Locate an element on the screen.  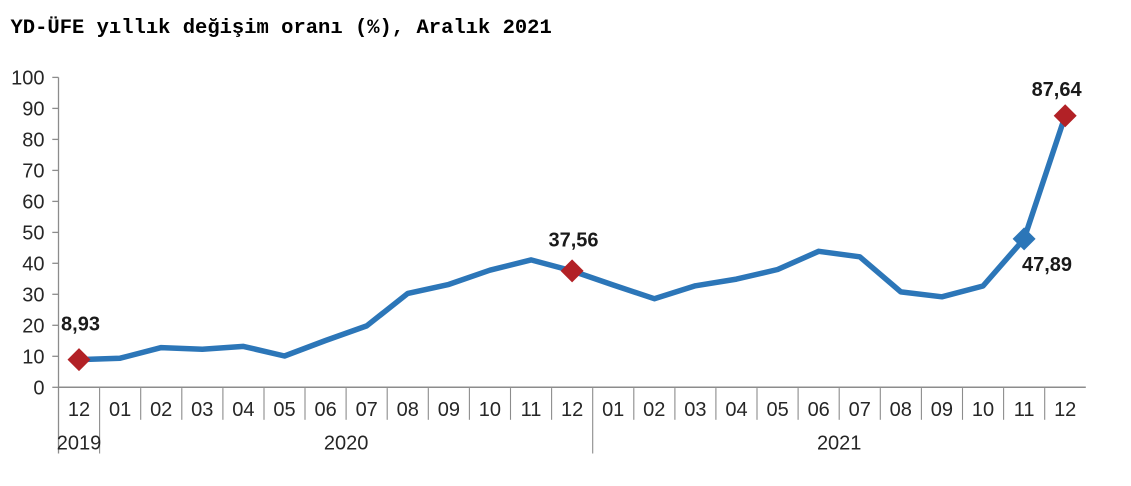
svg-text: 8,93 is located at coordinates (80, 325).